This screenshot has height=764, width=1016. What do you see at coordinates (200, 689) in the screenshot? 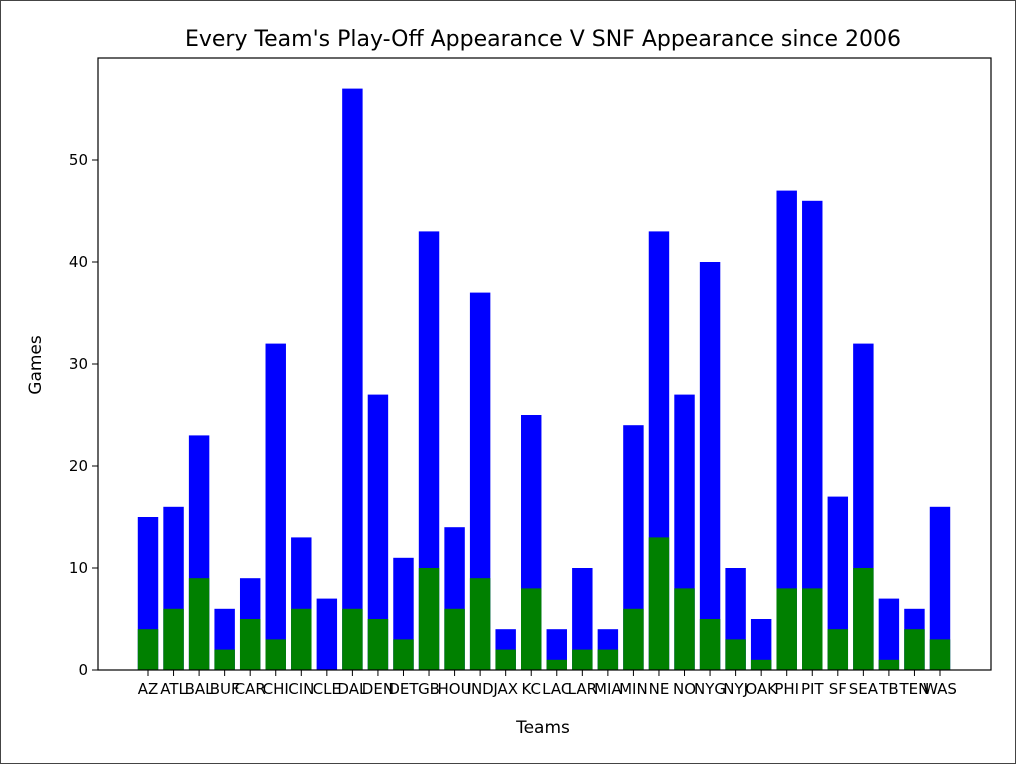
I see `x-tick-label-bal: BAL` at bounding box center [200, 689].